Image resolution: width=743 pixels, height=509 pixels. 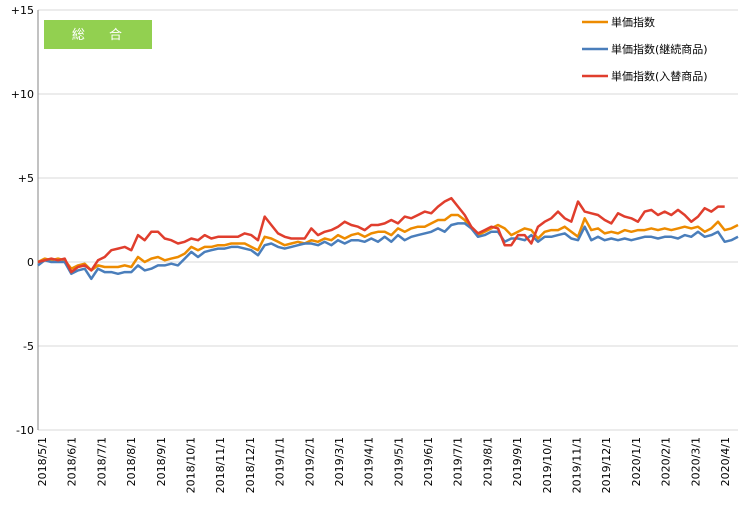 What do you see at coordinates (633, 22) in the screenshot?
I see `legend-label: 単価指数` at bounding box center [633, 22].